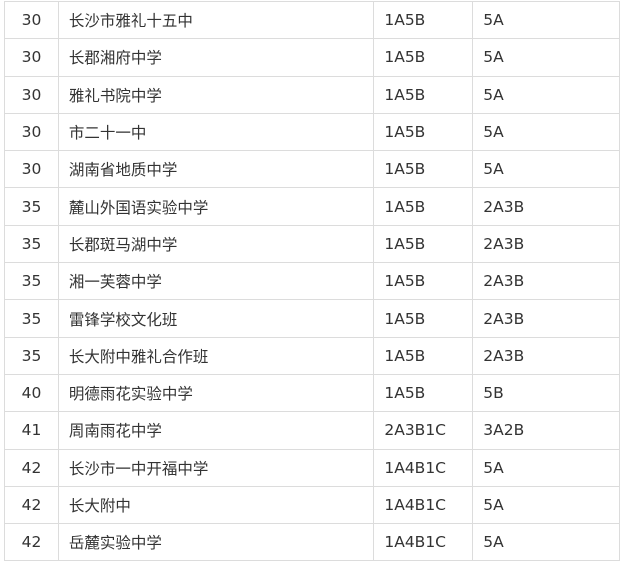  I want to click on school-name-cell: 长大附中, so click(216, 505).